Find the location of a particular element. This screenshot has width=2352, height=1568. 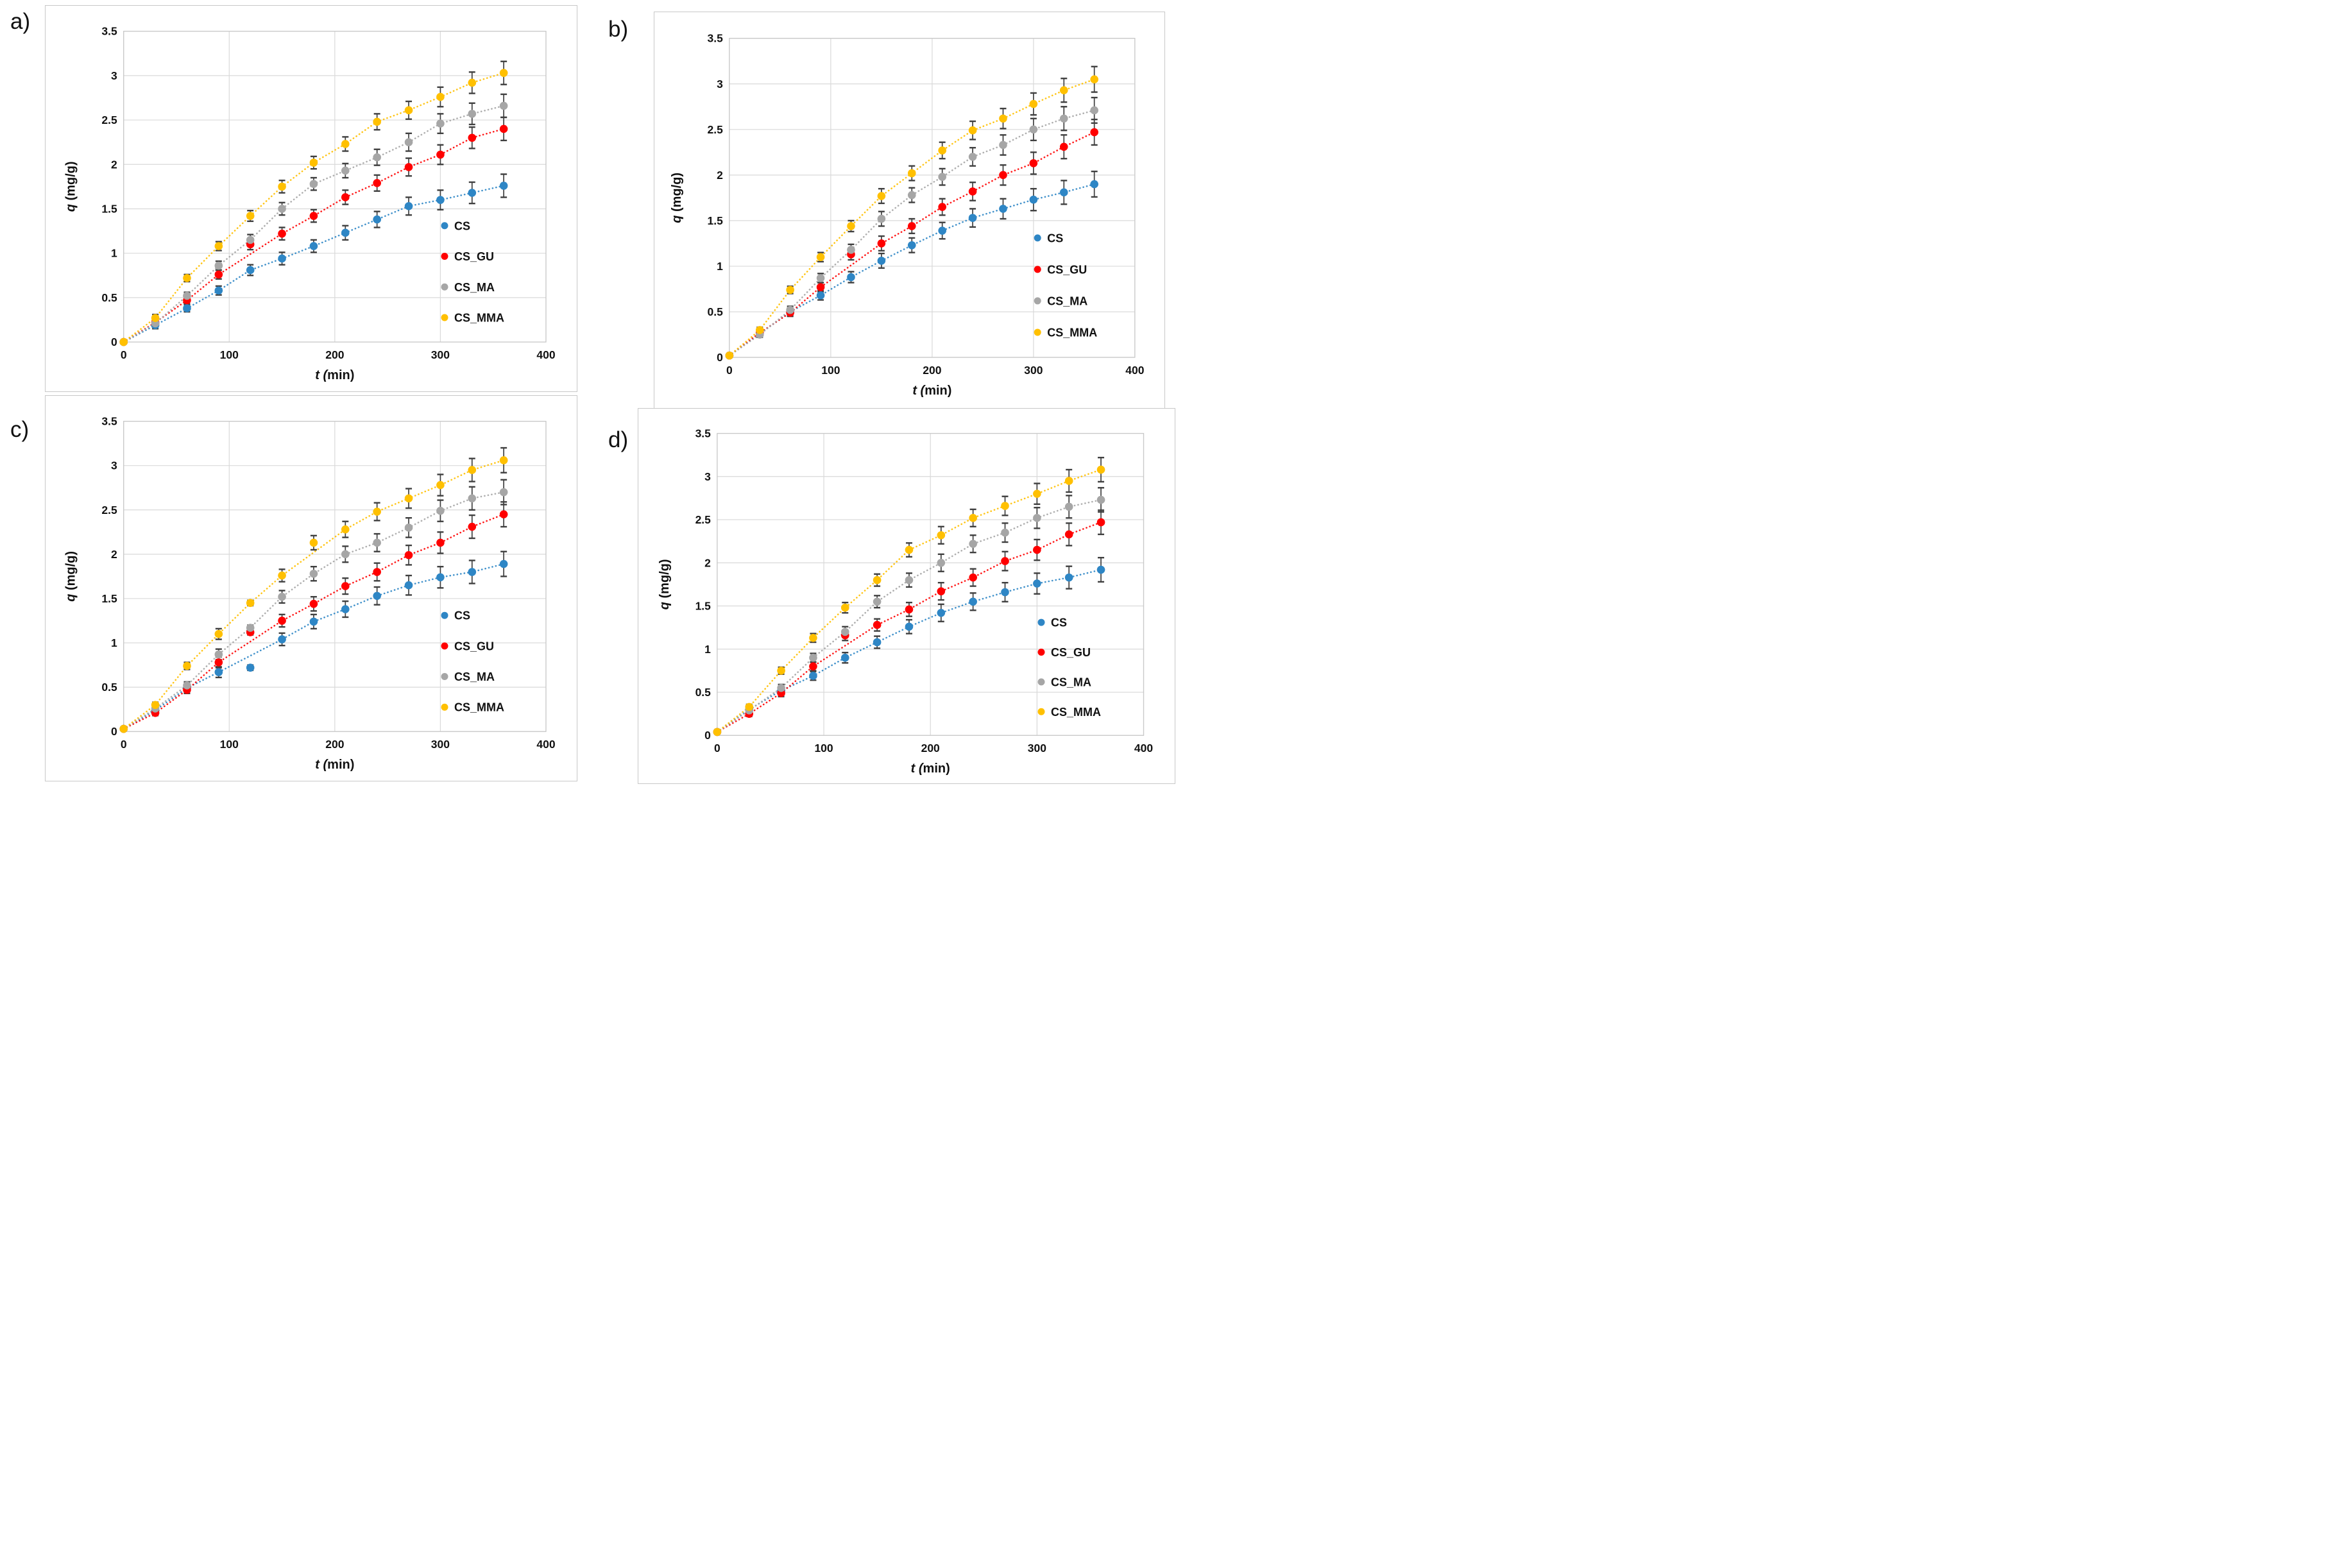

svg-text: 400 is located at coordinates (1134, 370).